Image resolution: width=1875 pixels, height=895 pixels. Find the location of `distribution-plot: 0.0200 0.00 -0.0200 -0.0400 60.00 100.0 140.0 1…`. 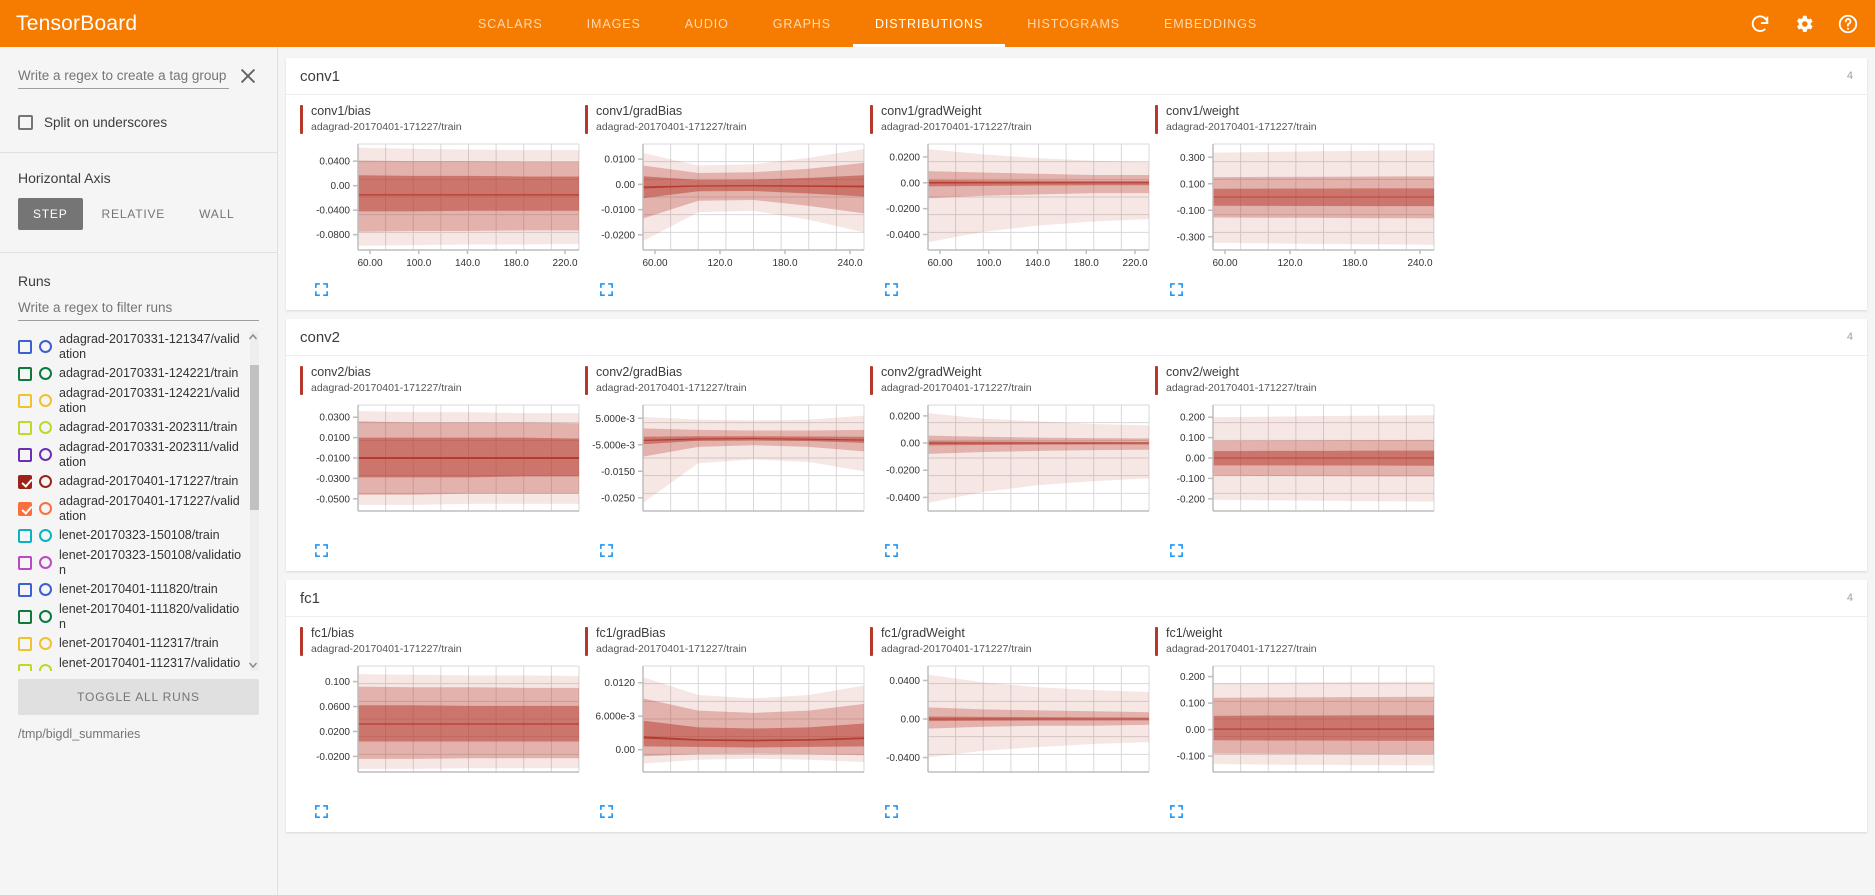

distribution-plot: 0.0200 0.00 -0.0200 -0.0400 60.00 100.0 140.0 1… is located at coordinates (1012, 207).